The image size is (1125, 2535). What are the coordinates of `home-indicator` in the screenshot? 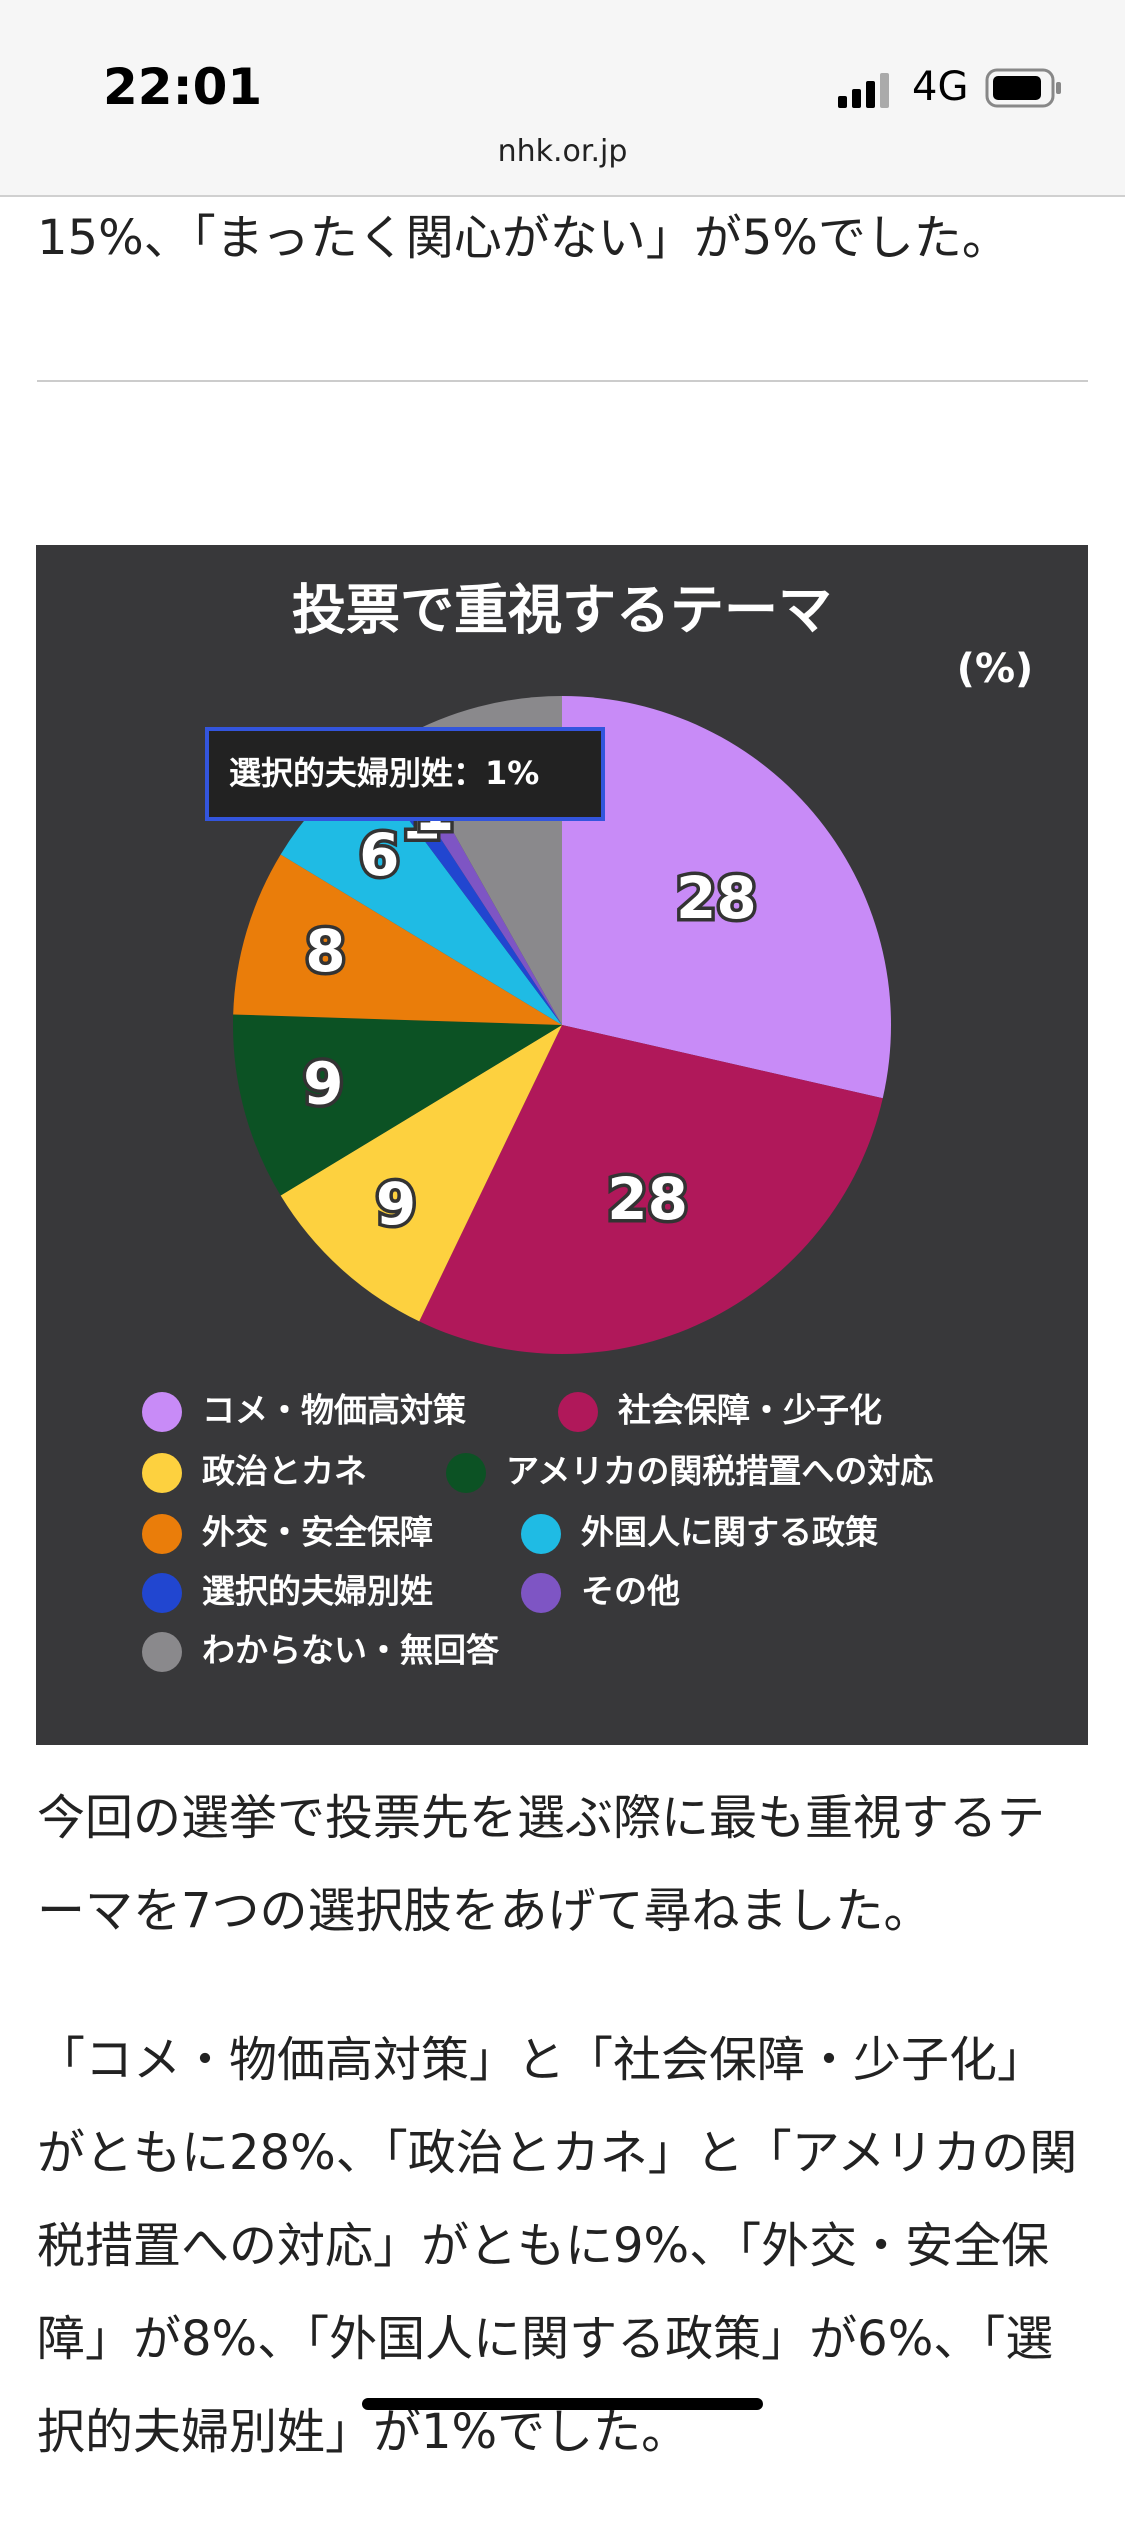 It's located at (562, 2404).